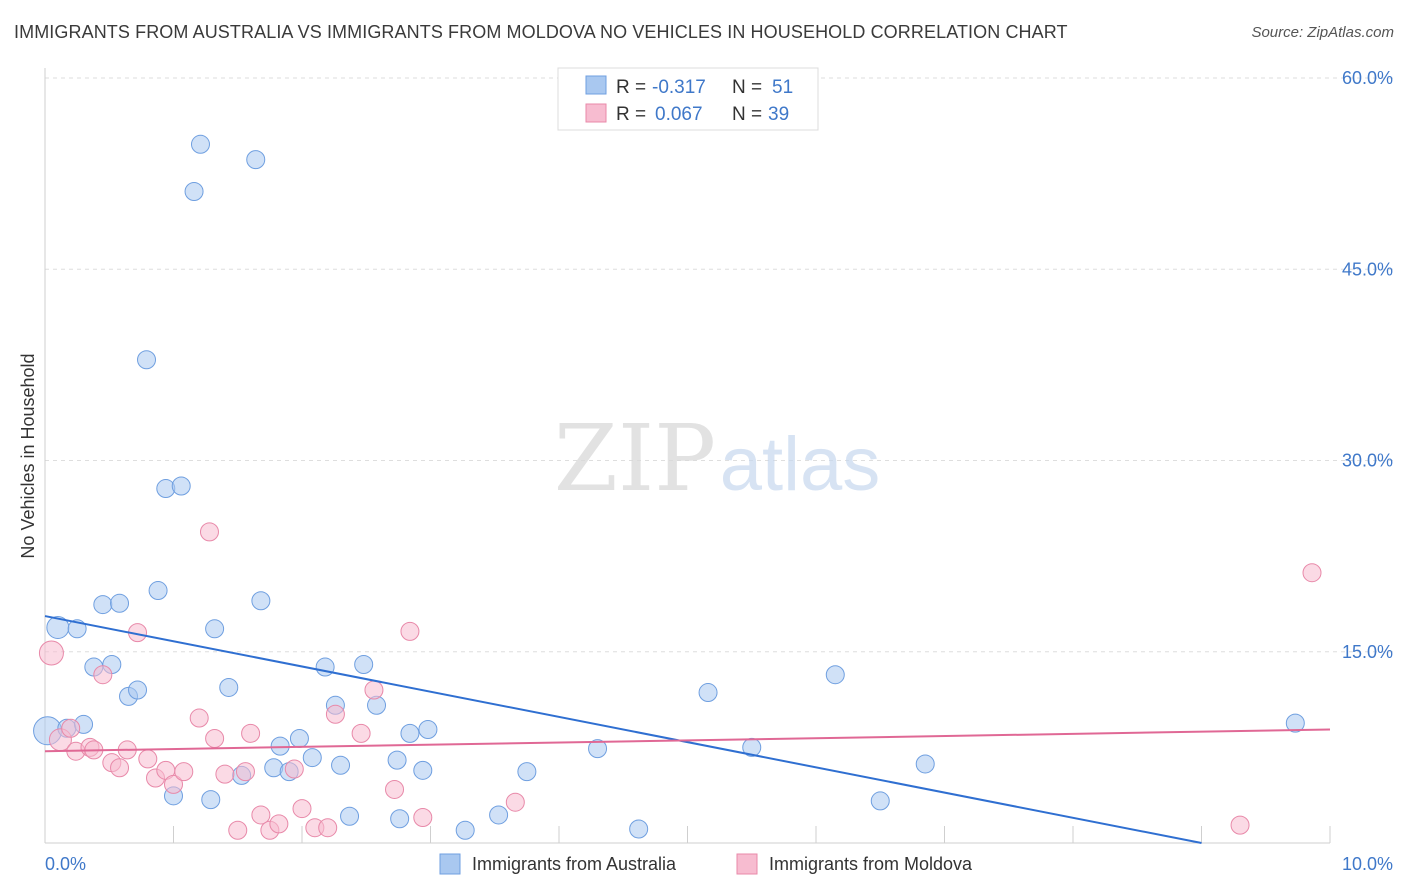  What do you see at coordinates (1322, 32) in the screenshot?
I see `source-label: Source: ZipAtlas.com` at bounding box center [1322, 32].